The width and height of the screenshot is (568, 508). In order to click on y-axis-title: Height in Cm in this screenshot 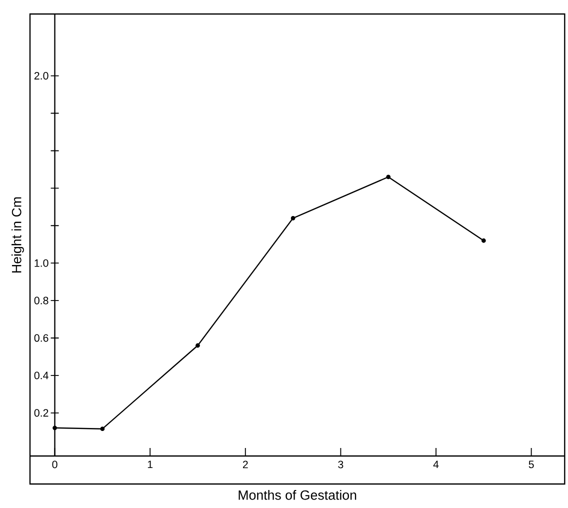, I will do `click(18, 234)`.